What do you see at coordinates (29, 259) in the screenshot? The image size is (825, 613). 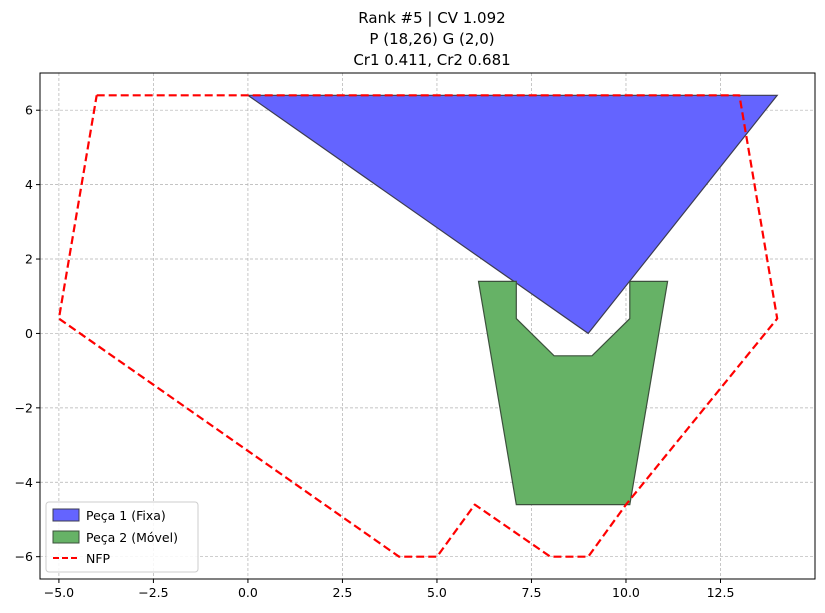 I see `y-tick-label: 2` at bounding box center [29, 259].